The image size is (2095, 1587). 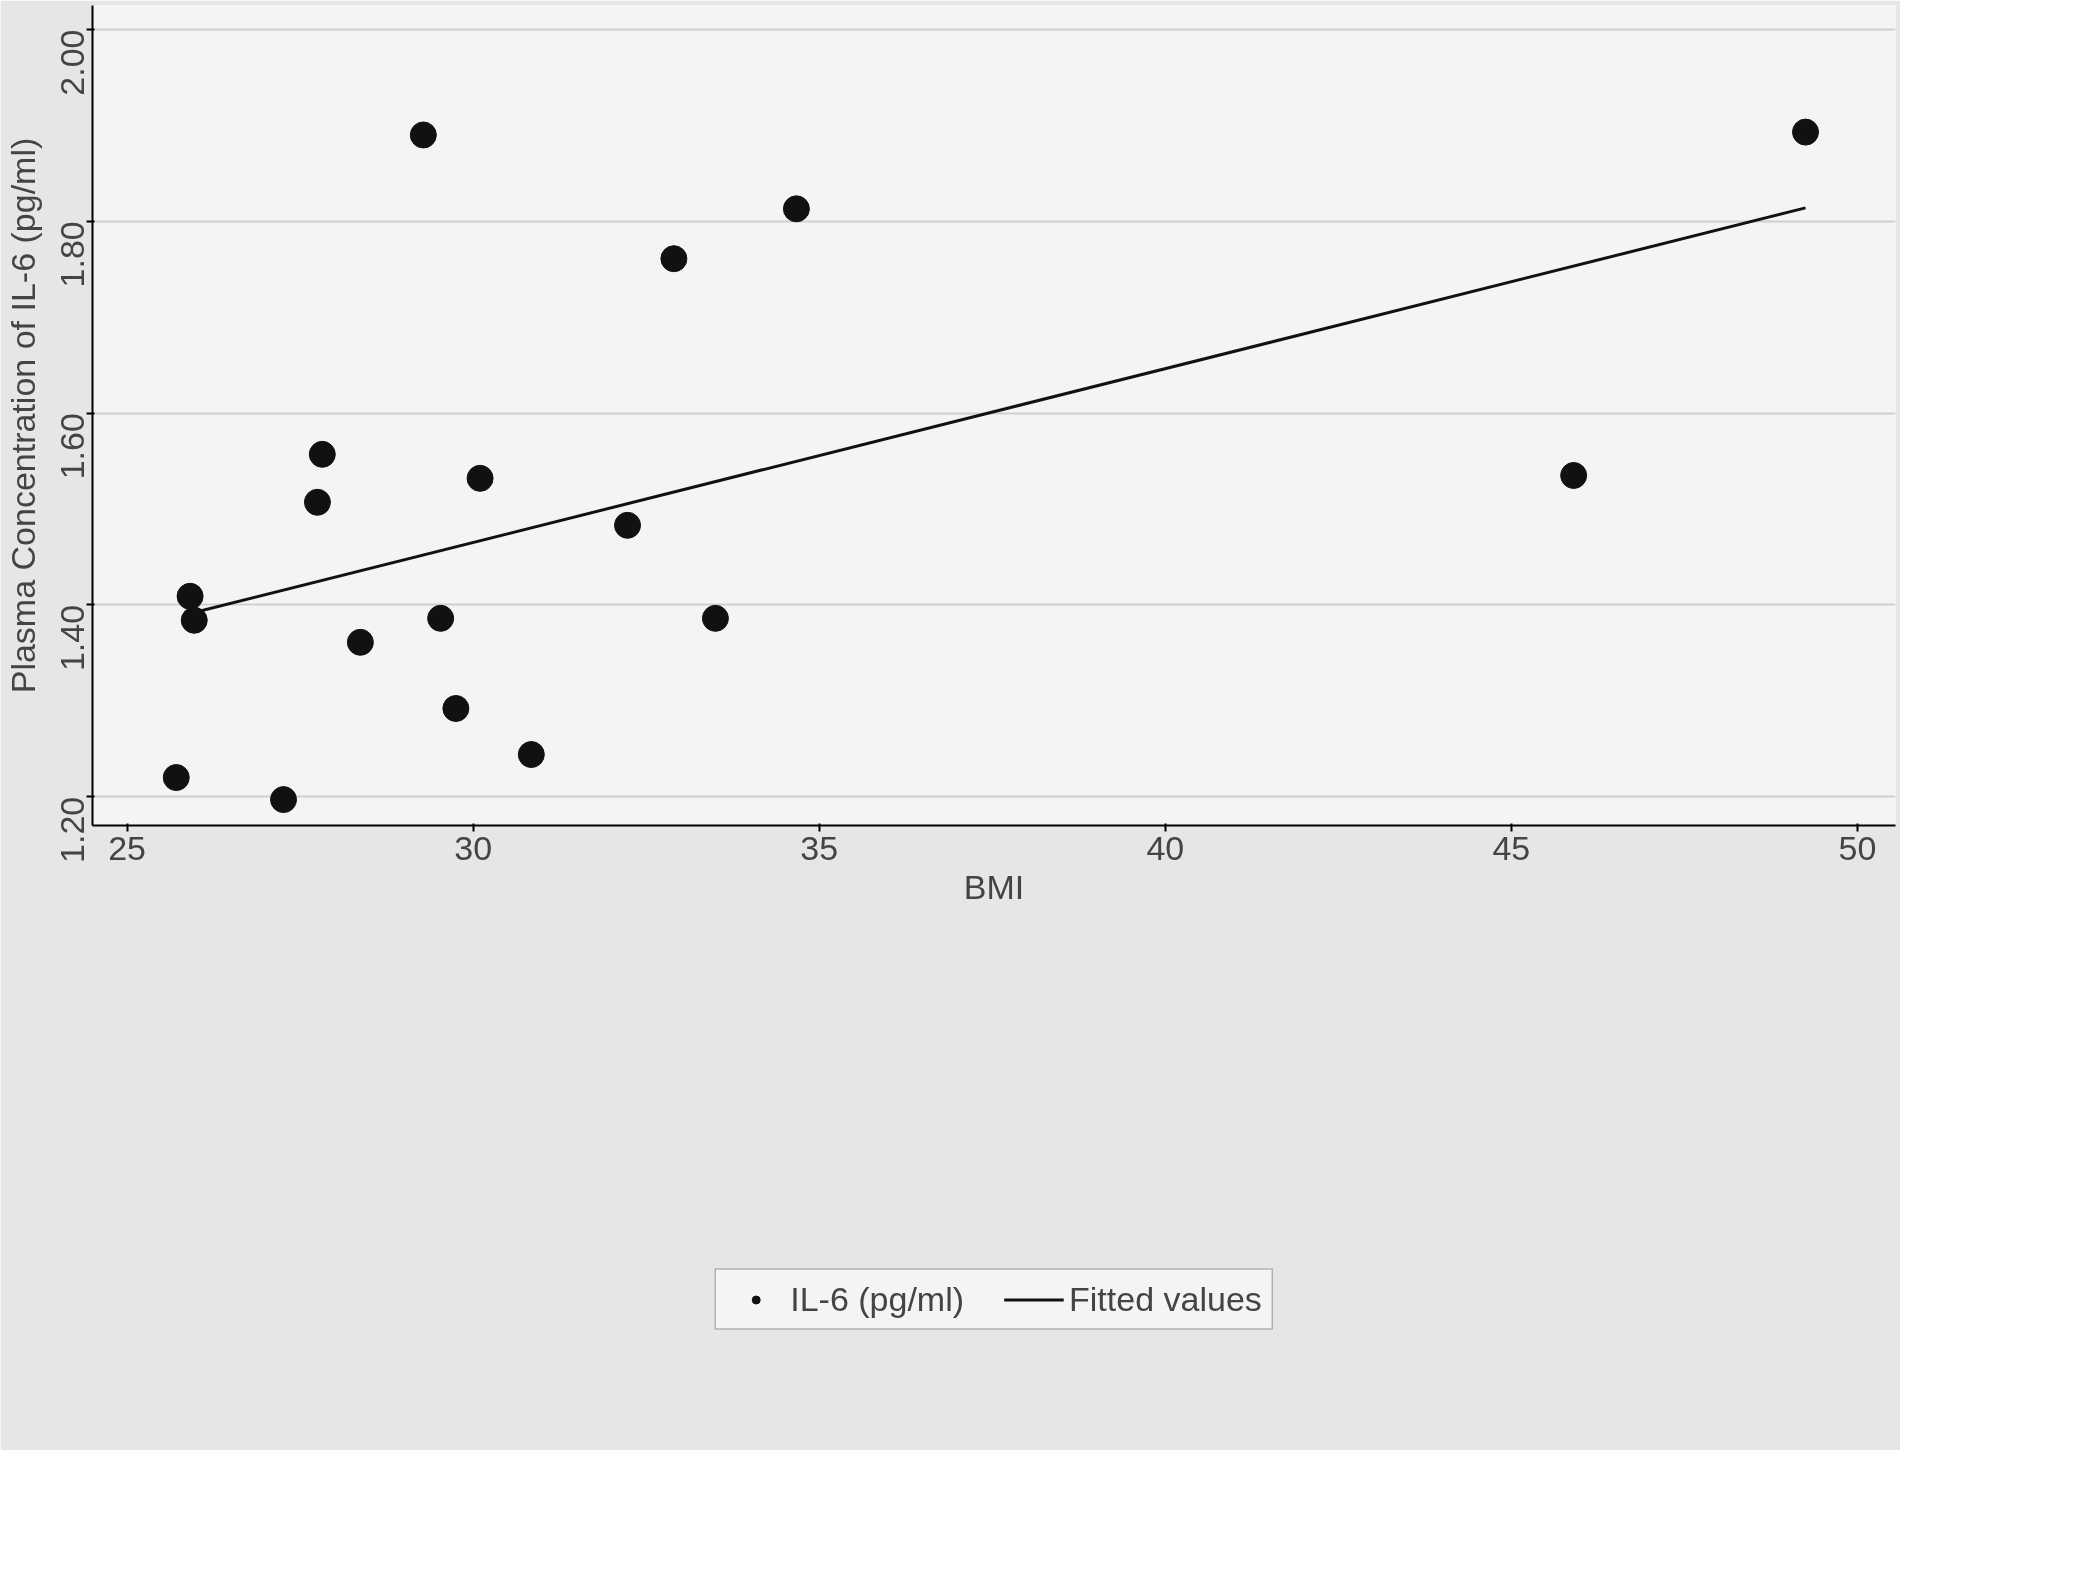 I want to click on x-tick-label: 40, so click(x=1165, y=847).